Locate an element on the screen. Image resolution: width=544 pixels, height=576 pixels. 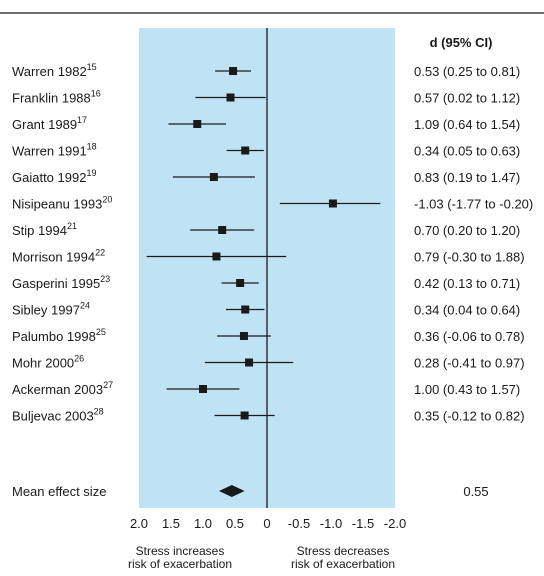
reference-number: 17 is located at coordinates (82, 120).